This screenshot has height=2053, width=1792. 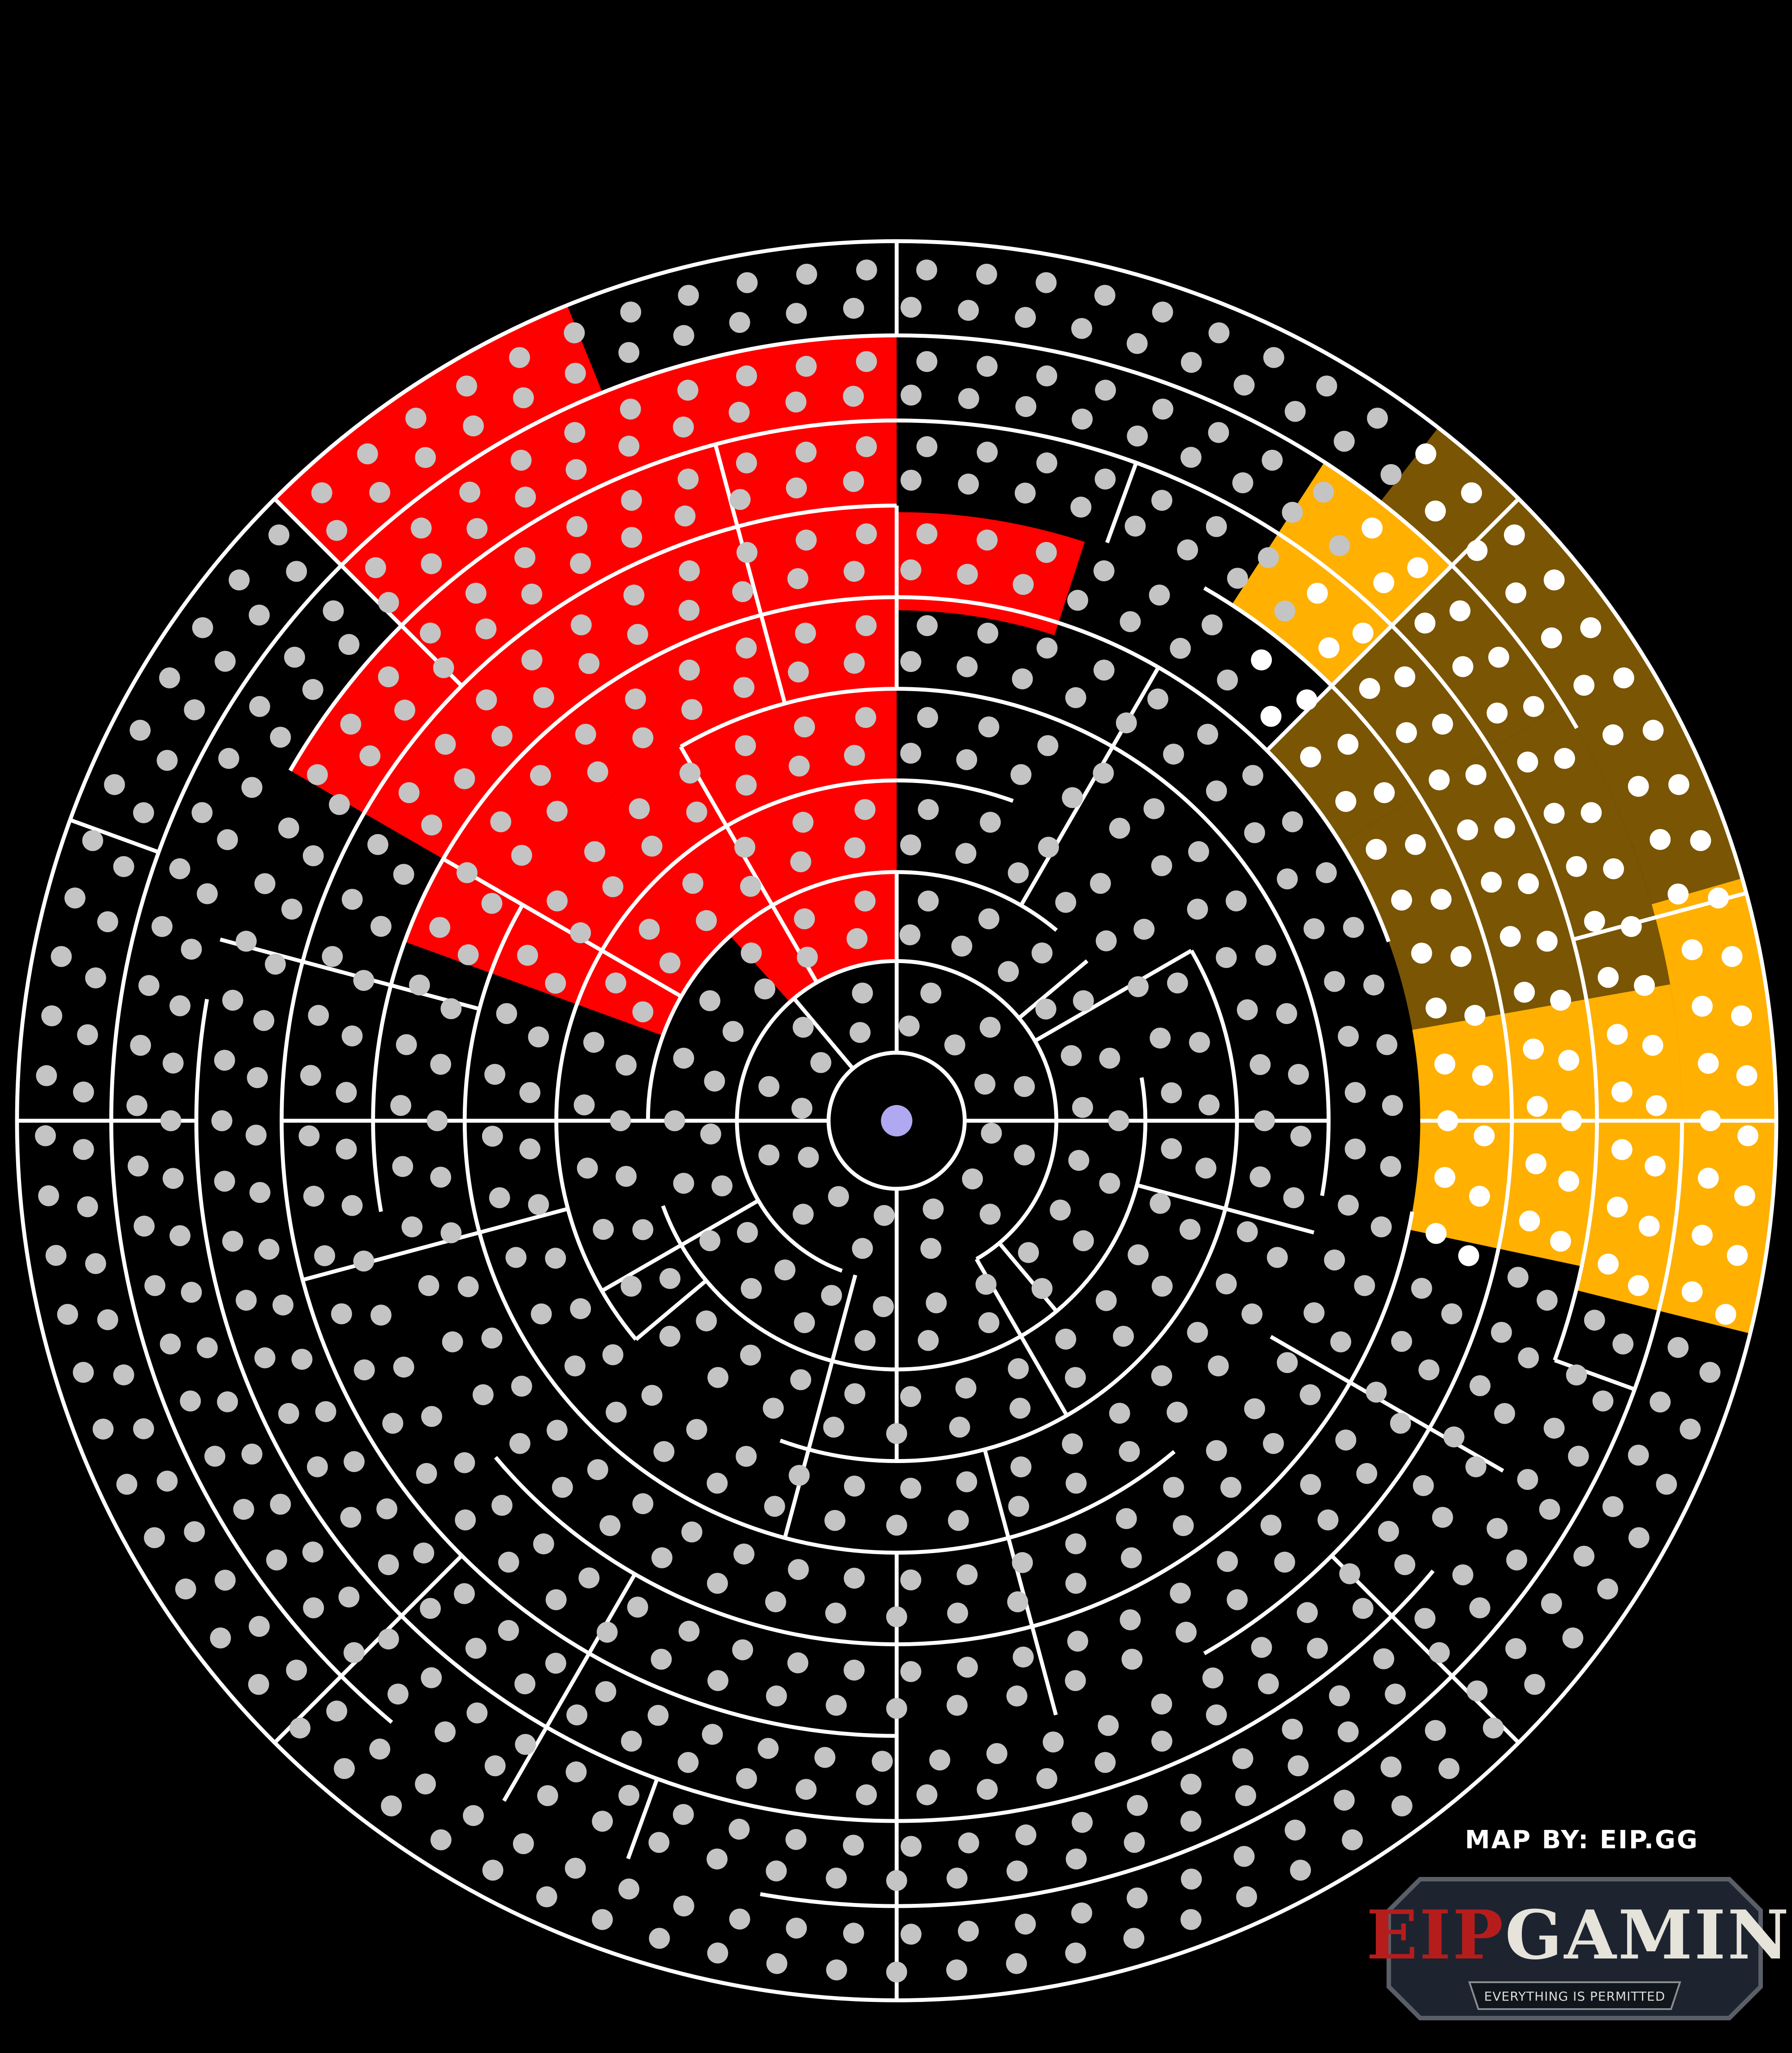 What do you see at coordinates (897, 1120) in the screenshot?
I see `center-marker-icon` at bounding box center [897, 1120].